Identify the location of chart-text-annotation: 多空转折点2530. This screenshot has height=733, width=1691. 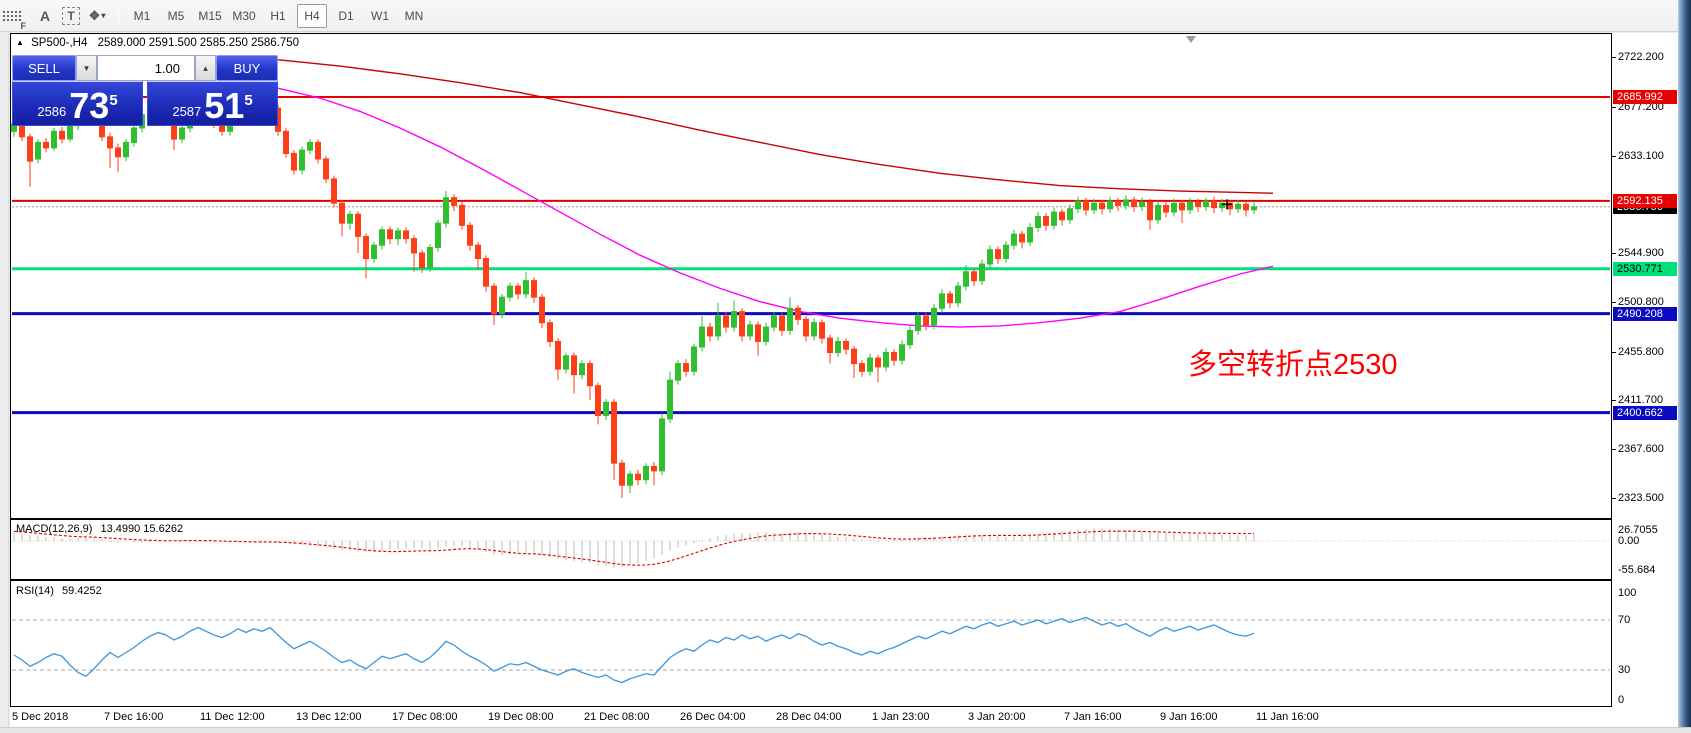
(1293, 365).